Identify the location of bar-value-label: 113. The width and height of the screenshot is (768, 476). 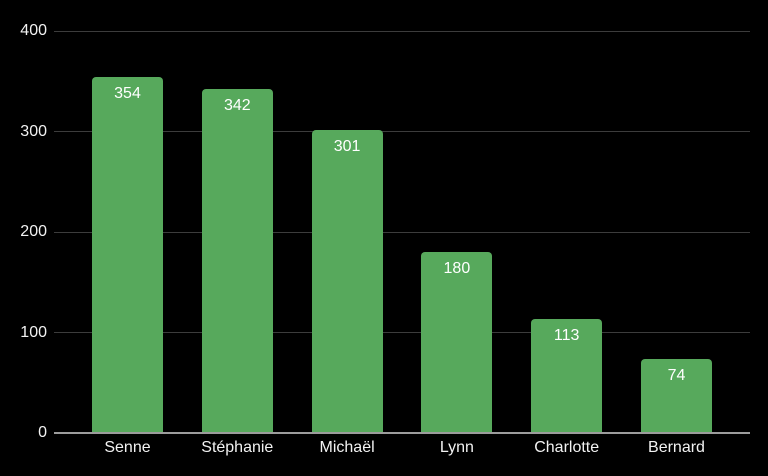
(566, 336).